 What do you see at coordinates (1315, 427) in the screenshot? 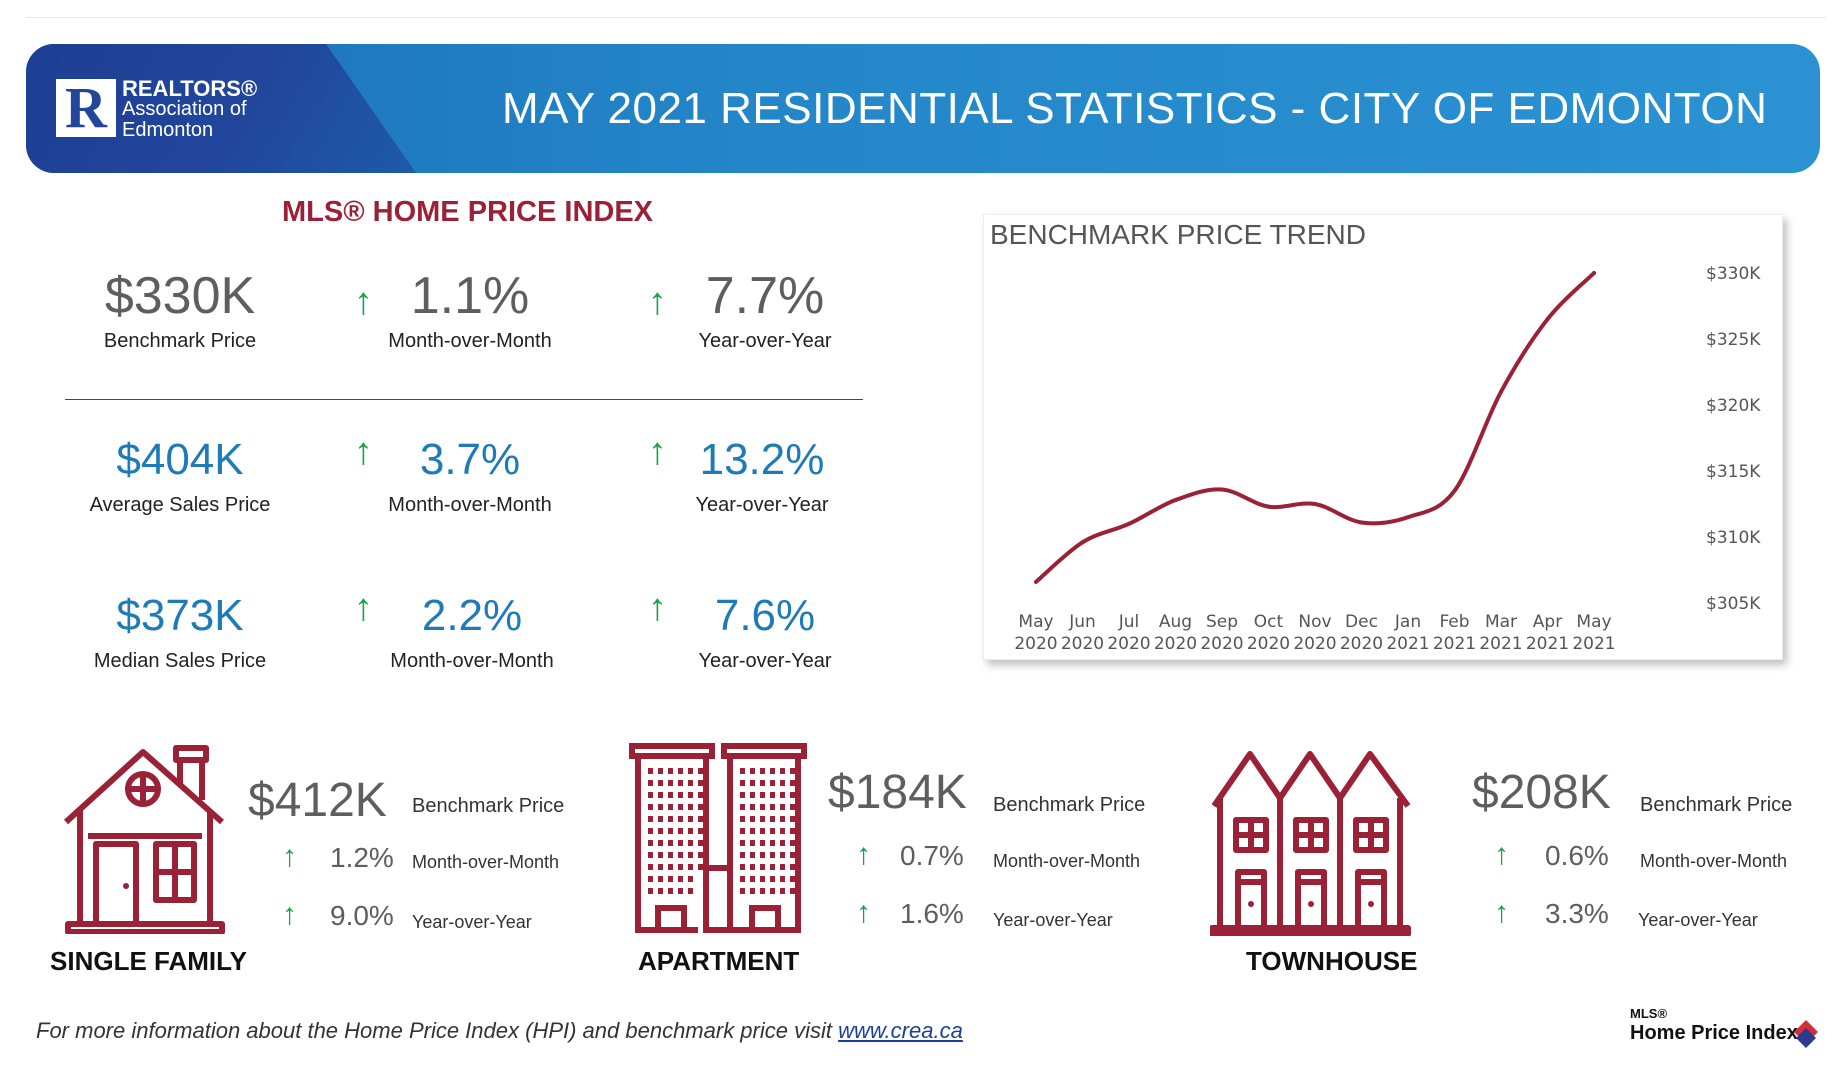
I see `benchmark-price-line` at bounding box center [1315, 427].